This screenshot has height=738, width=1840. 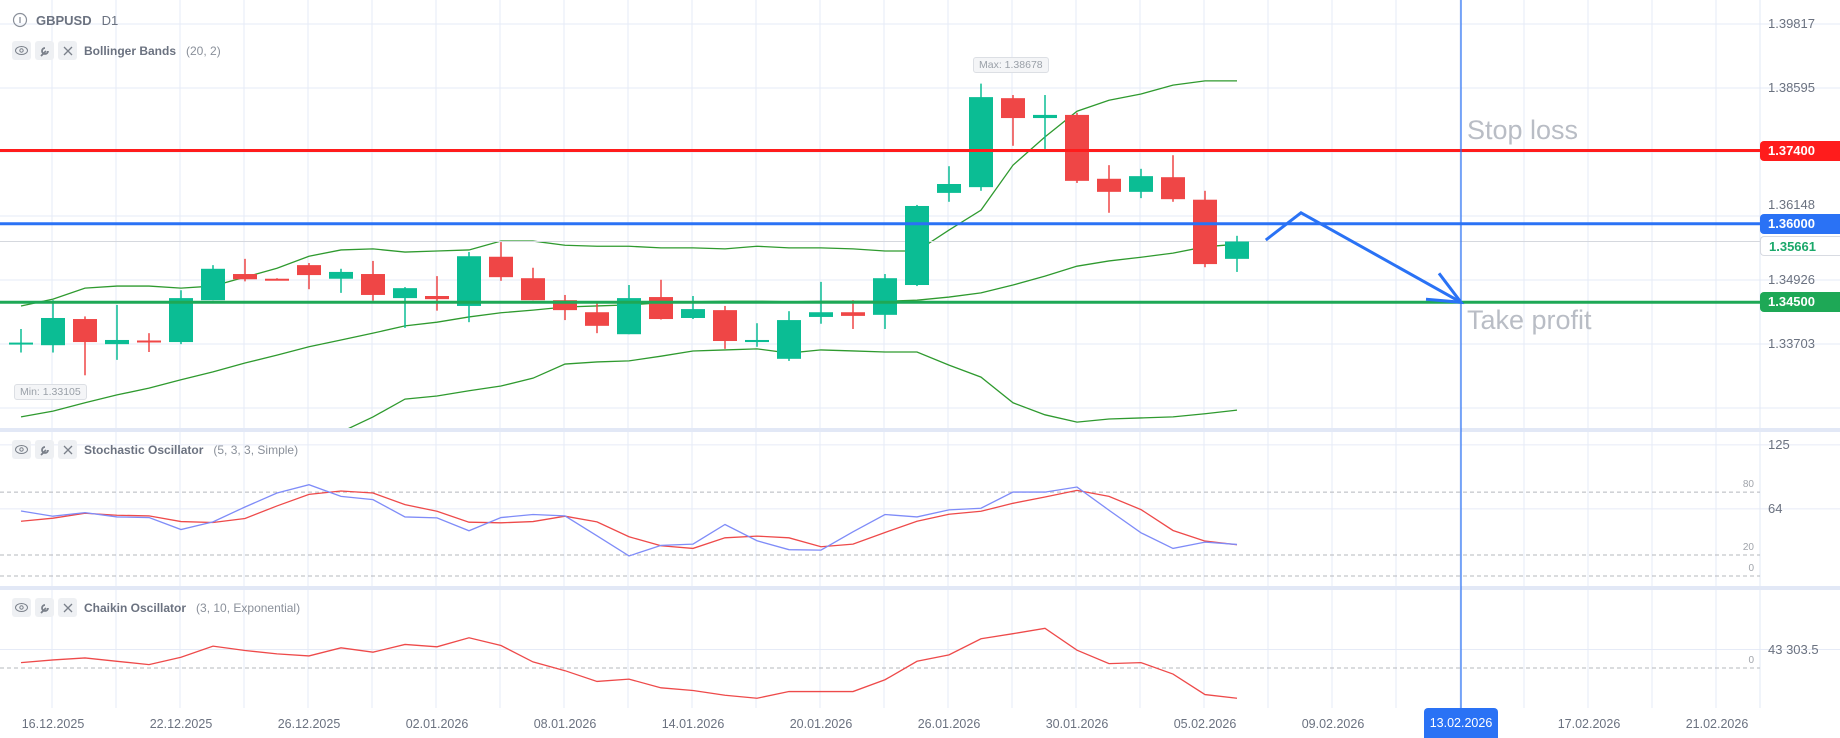 I want to click on chaikin-line, so click(x=629, y=663).